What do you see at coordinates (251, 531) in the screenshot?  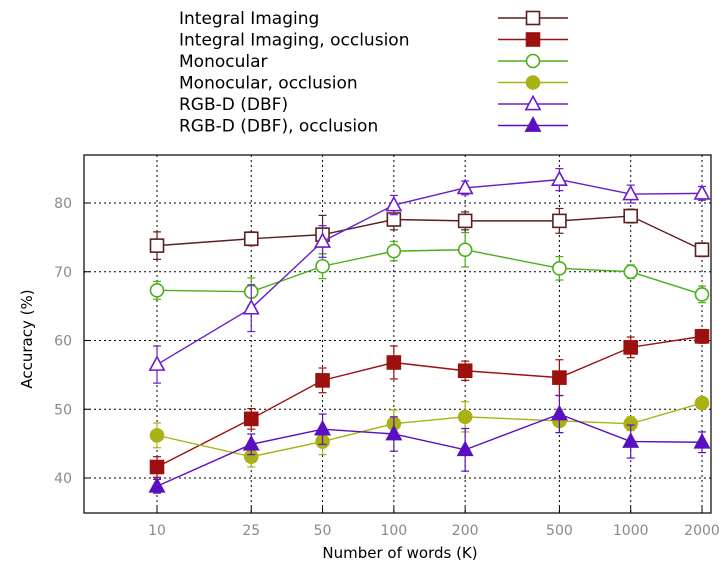 I see `x-tick-label: 25` at bounding box center [251, 531].